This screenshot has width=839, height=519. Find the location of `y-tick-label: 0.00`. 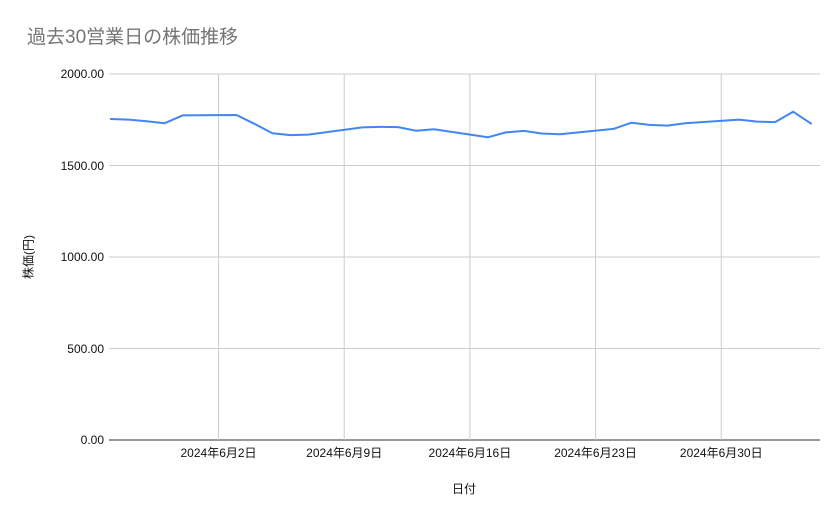

y-tick-label: 0.00 is located at coordinates (92, 440).